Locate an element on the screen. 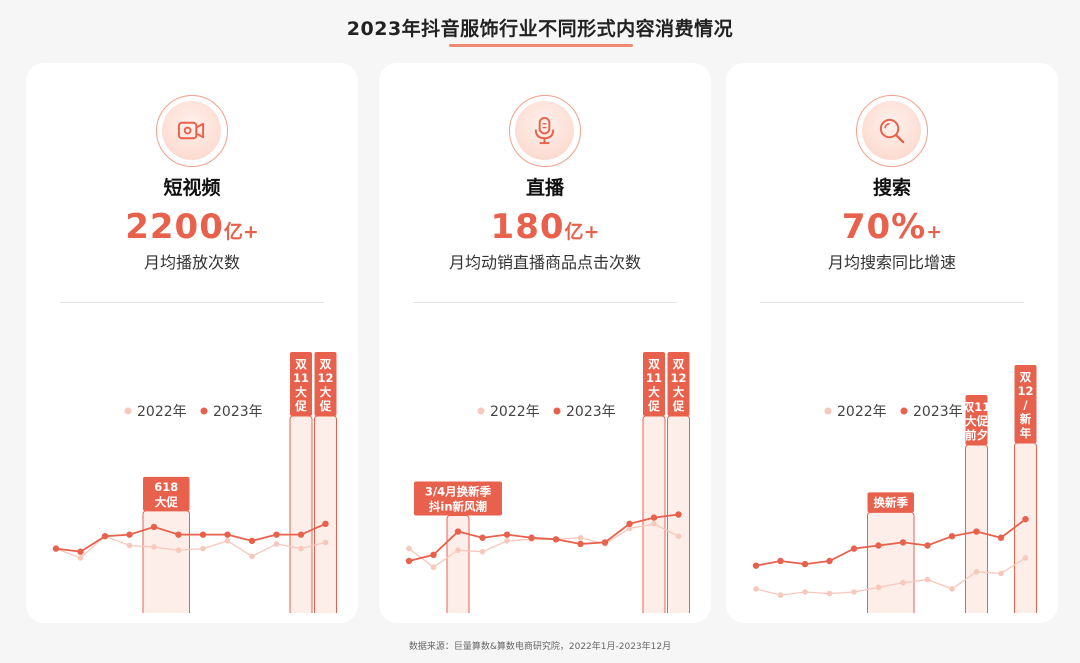 The height and width of the screenshot is (663, 1080). microphone-icon is located at coordinates (544, 130).